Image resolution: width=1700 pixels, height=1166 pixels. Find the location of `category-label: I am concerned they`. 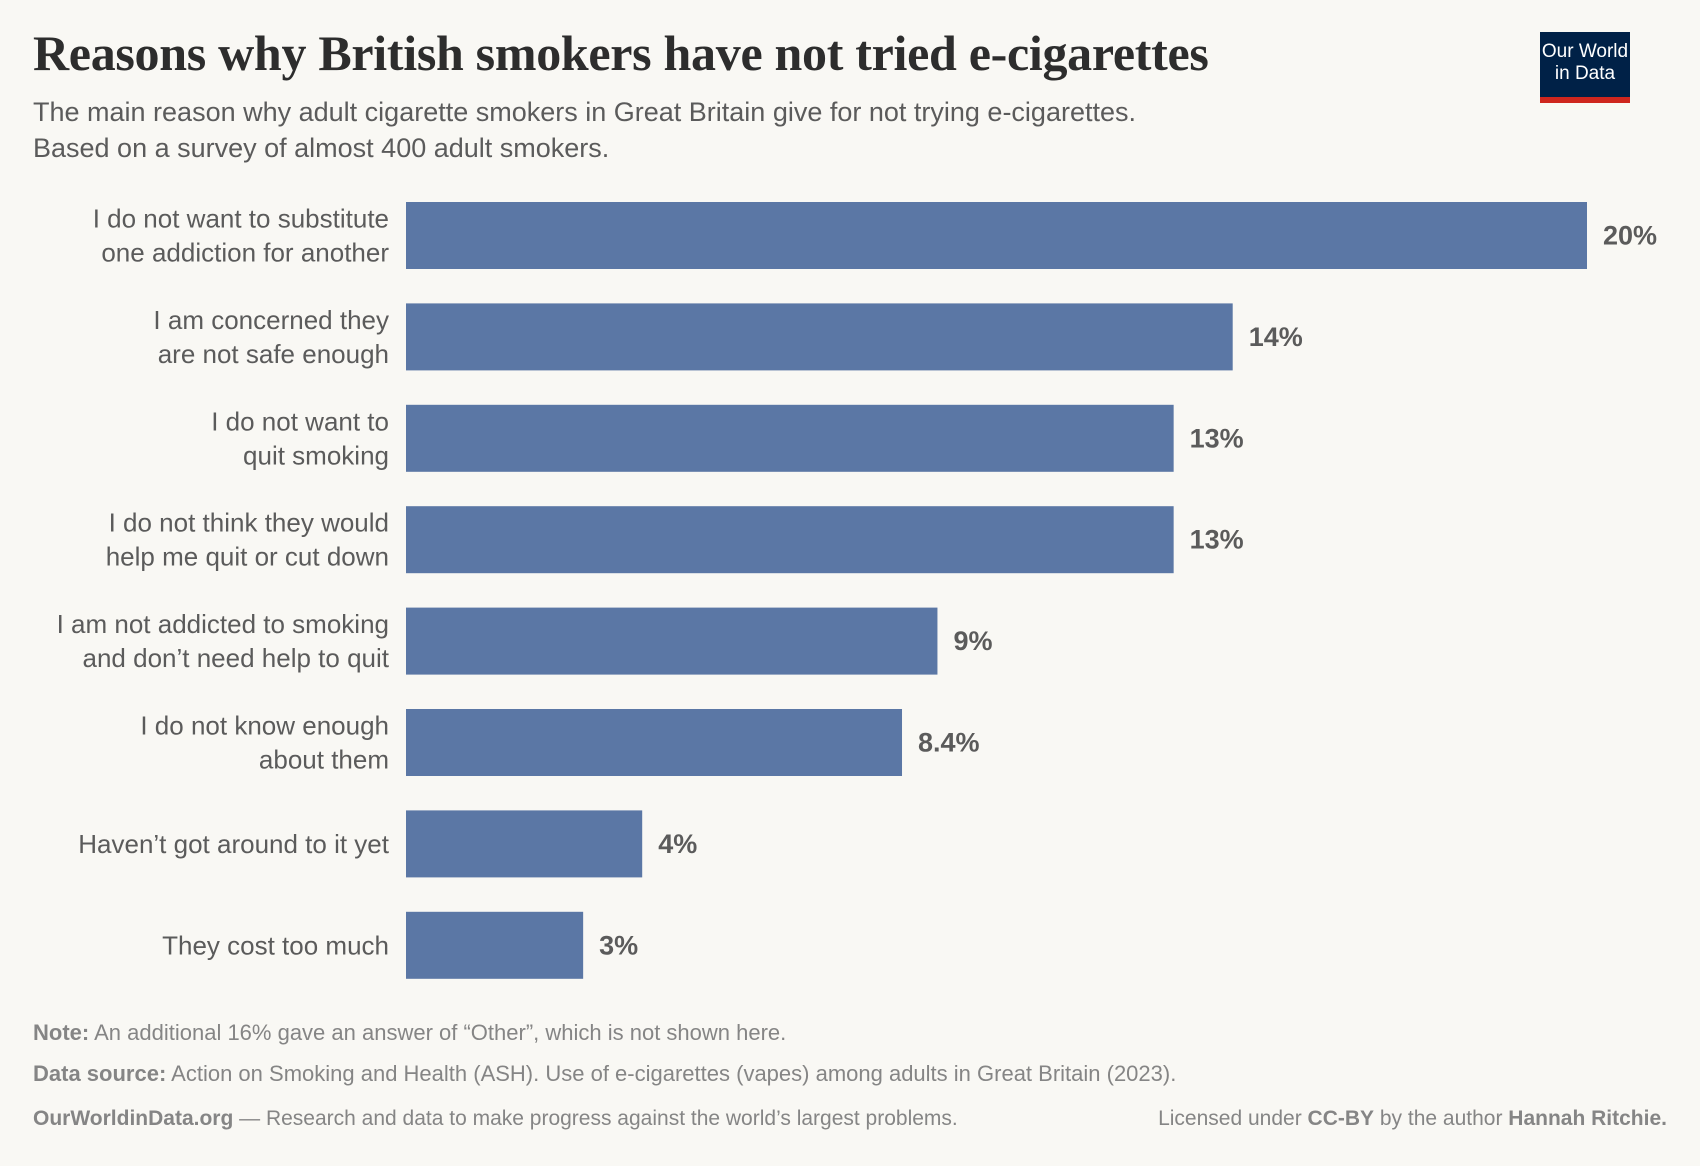

category-label: I am concerned they is located at coordinates (271, 320).